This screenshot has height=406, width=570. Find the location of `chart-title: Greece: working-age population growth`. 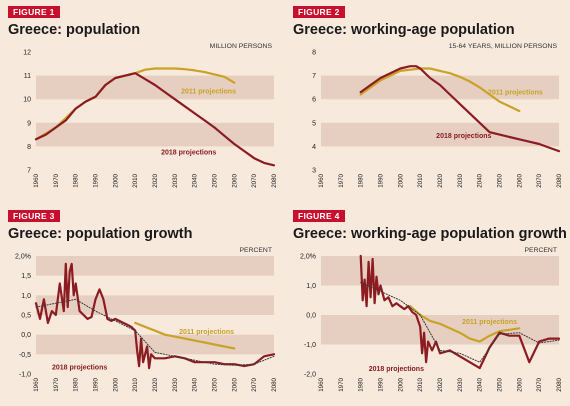

chart-title: Greece: working-age population growth is located at coordinates (430, 234).